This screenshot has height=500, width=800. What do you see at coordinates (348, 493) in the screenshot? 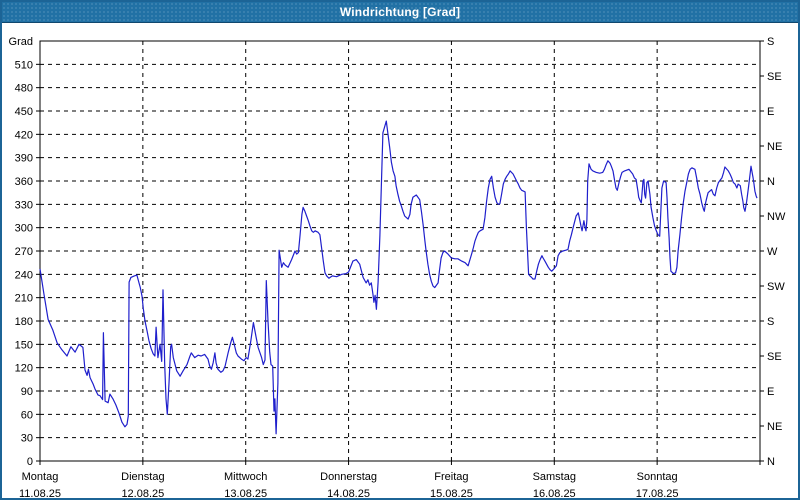
I see `x-date-label: 14.08.25` at bounding box center [348, 493].